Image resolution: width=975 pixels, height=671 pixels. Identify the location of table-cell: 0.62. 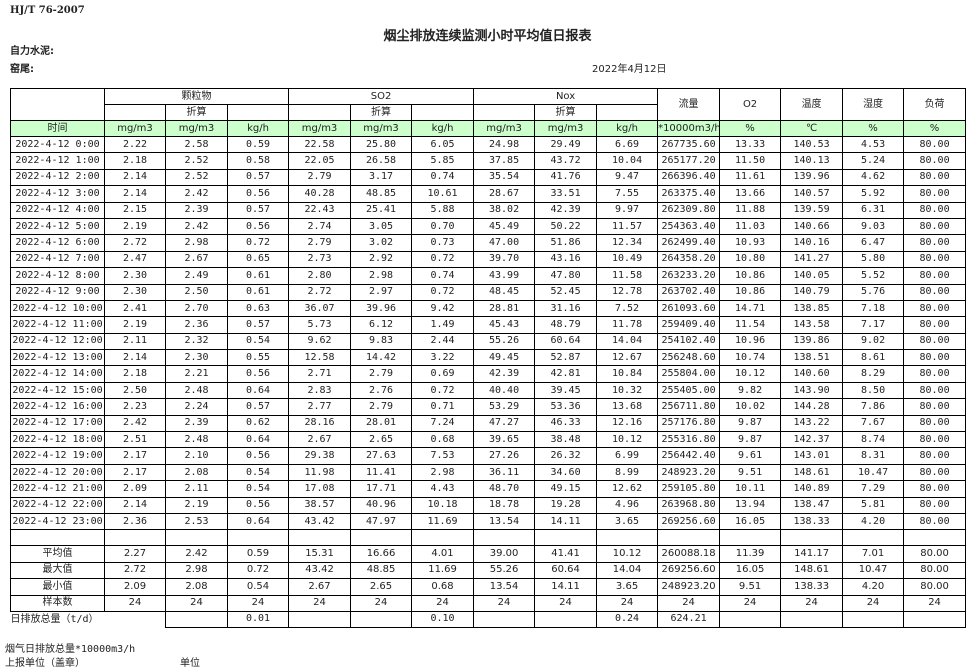
(258, 423).